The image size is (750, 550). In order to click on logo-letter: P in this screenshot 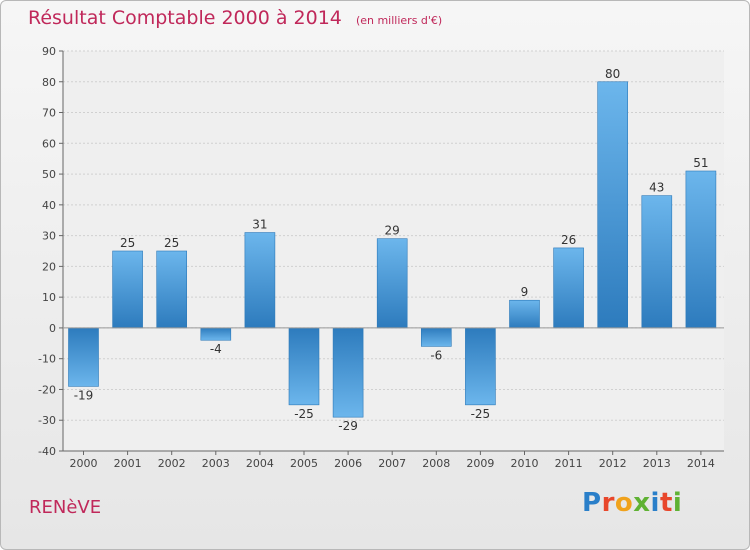, I will do `click(592, 503)`.